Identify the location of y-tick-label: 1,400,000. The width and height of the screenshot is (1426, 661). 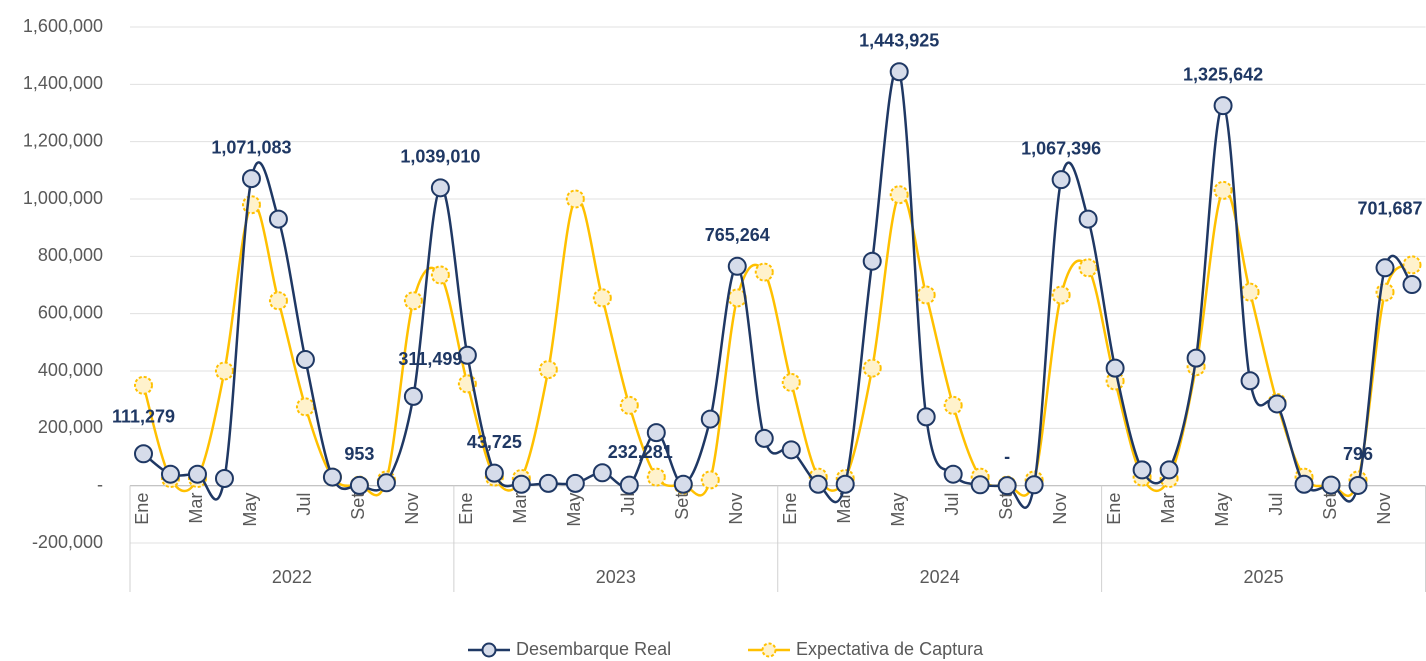
(63, 83).